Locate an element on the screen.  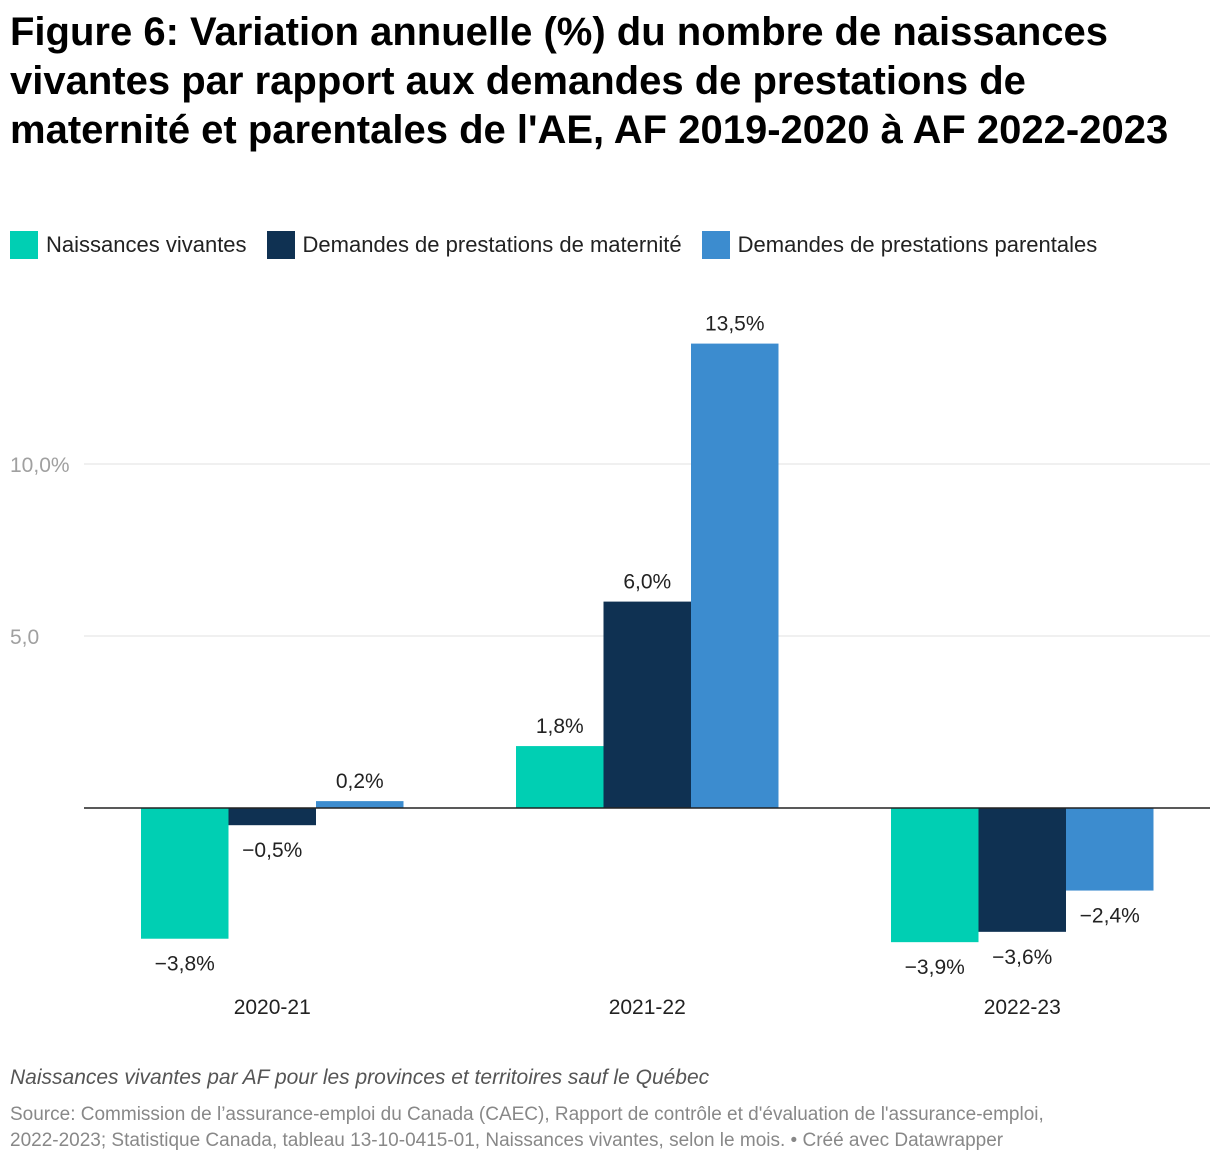
legend-item-maternite: Demandes de prestations de maternité is located at coordinates (474, 245).